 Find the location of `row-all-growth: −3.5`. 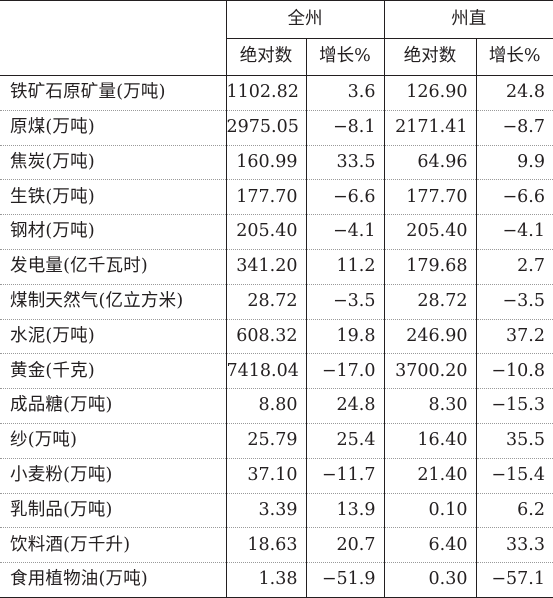

row-all-growth: −3.5 is located at coordinates (344, 302).